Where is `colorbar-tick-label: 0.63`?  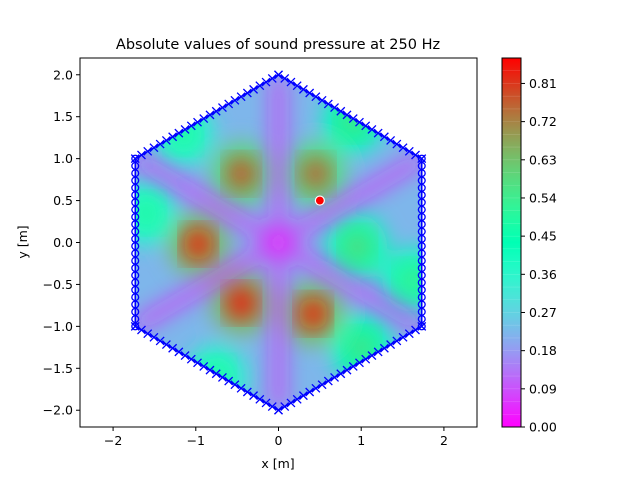
colorbar-tick-label: 0.63 is located at coordinates (543, 159).